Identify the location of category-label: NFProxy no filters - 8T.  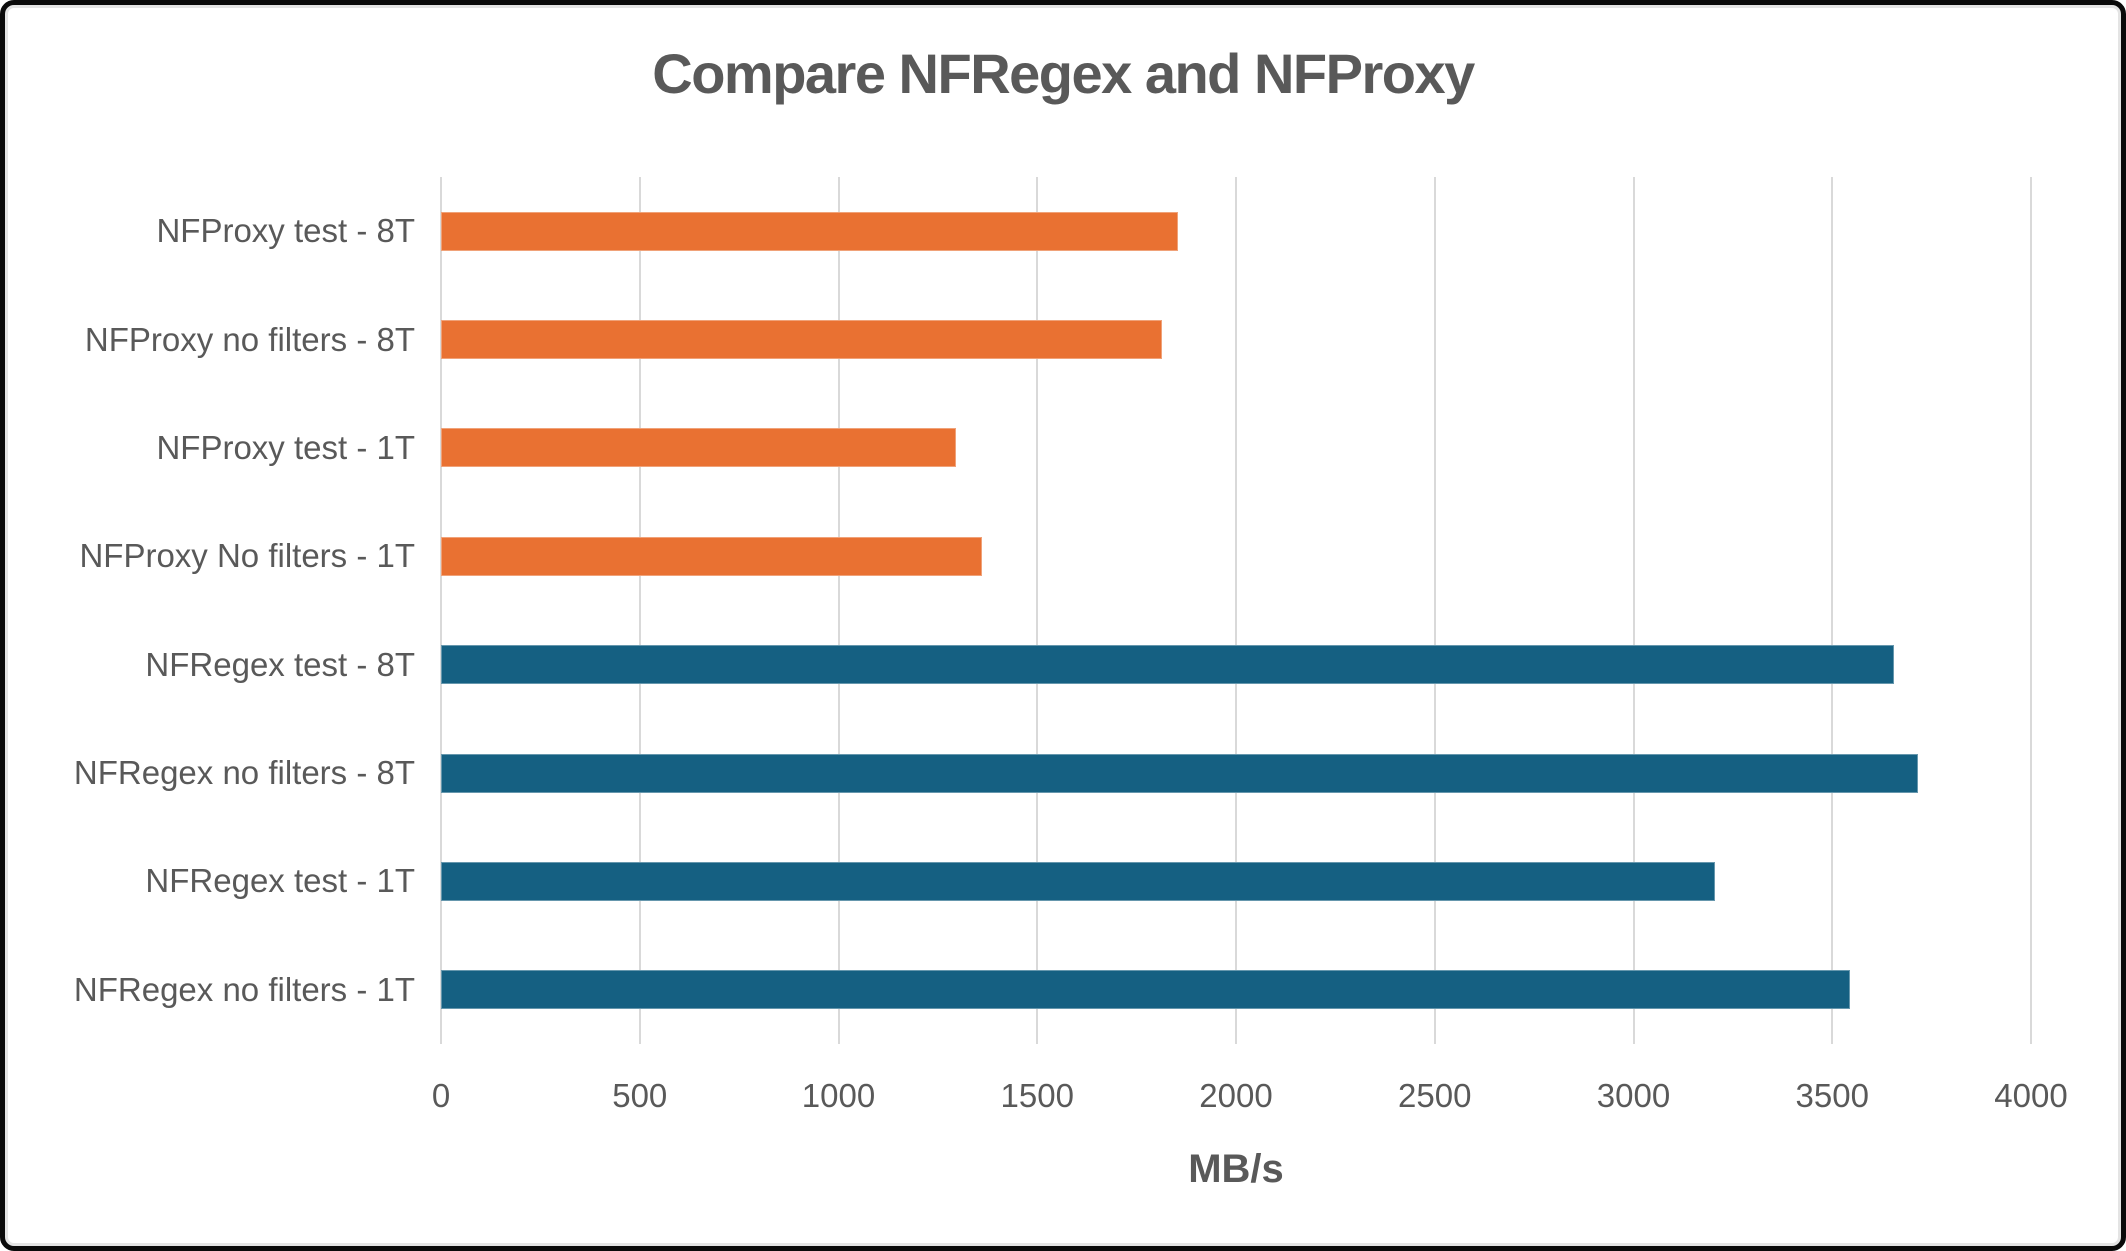
(249, 339).